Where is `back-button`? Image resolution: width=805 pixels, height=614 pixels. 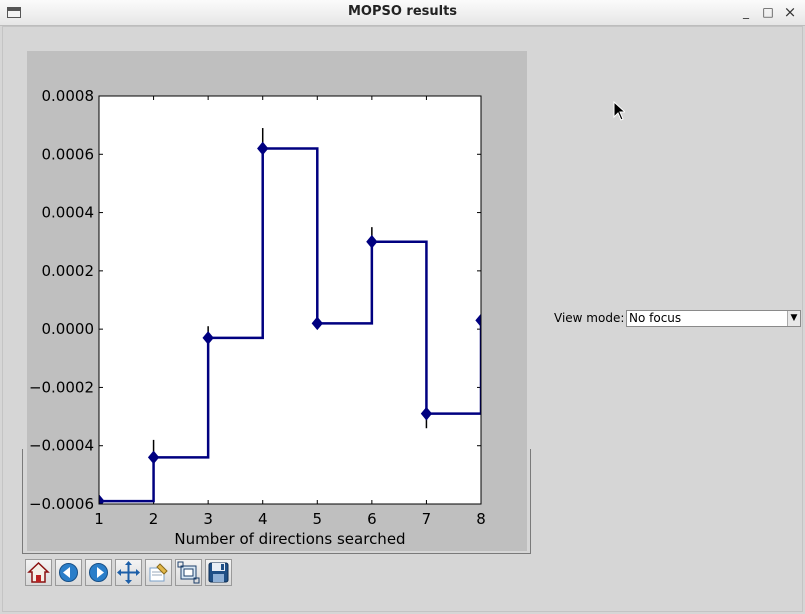 back-button is located at coordinates (68, 572).